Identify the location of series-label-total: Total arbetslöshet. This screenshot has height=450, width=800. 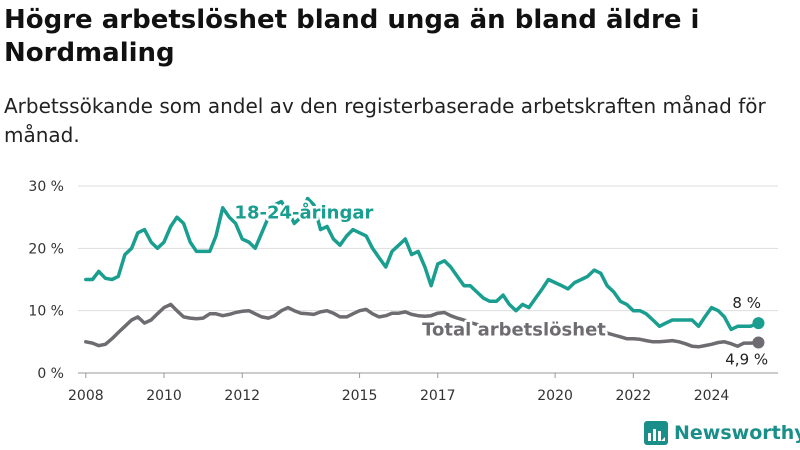
(514, 330).